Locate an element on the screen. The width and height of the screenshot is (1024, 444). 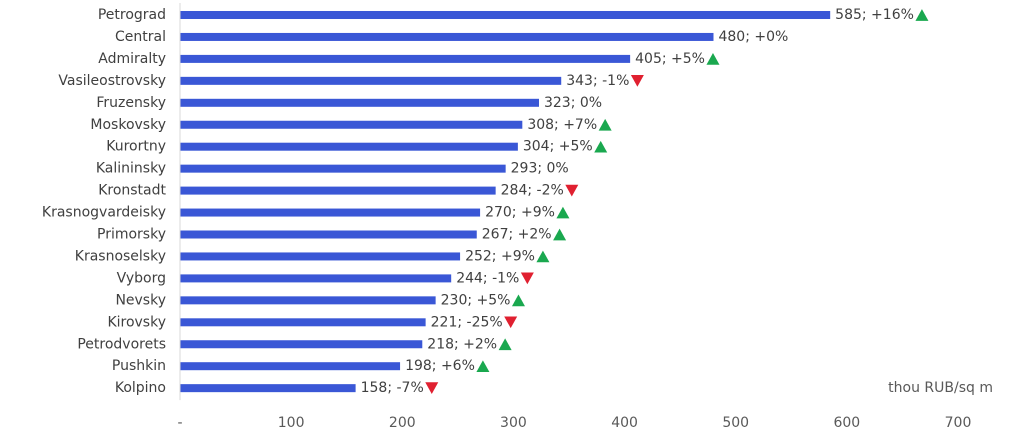
data-label: 343; -1% is located at coordinates (597, 81).